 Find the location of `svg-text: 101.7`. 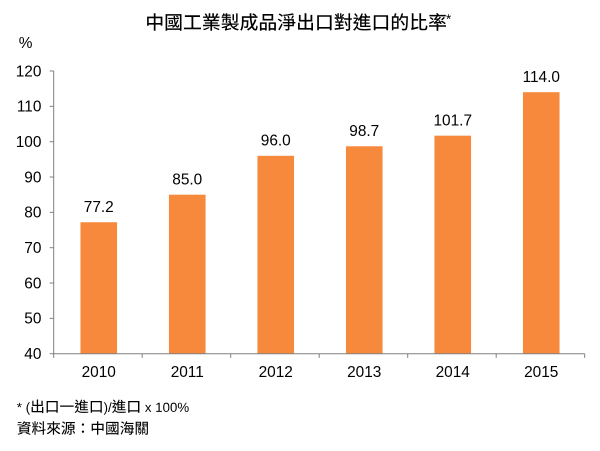

svg-text: 101.7 is located at coordinates (452, 121).